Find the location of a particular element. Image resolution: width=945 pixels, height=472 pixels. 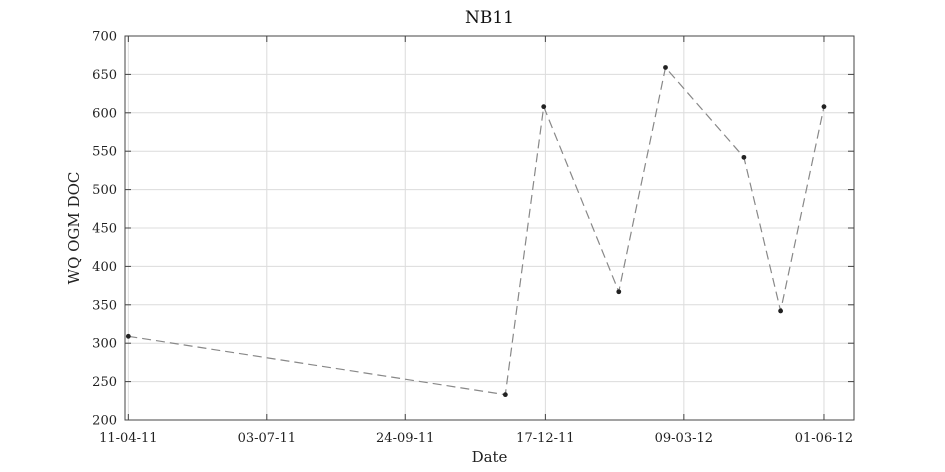

y-tick-label: 650 is located at coordinates (104, 75).